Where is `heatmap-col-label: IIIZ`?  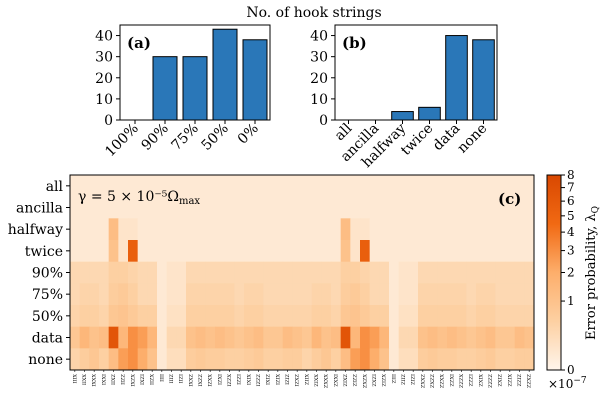 heatmap-col-label: IIIZ is located at coordinates (172, 378).